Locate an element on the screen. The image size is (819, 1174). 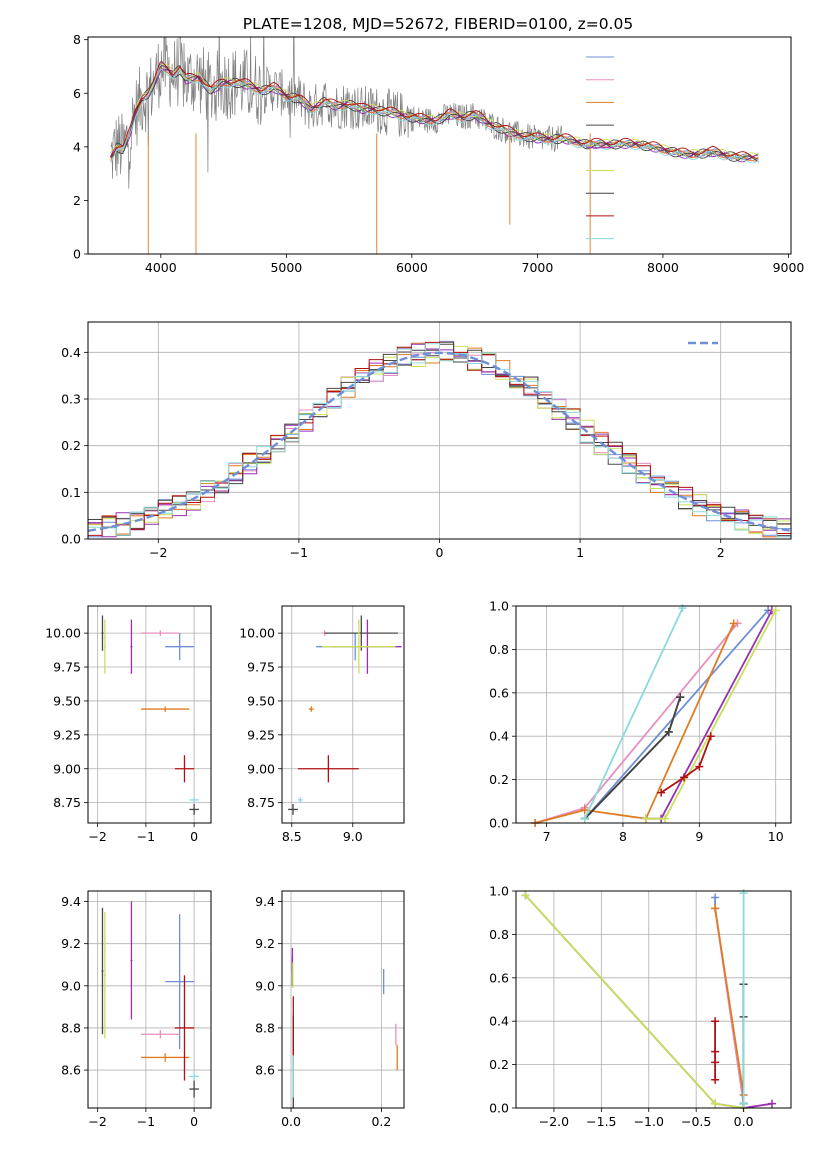
y-tick-label: 10.00 is located at coordinates (63, 633).